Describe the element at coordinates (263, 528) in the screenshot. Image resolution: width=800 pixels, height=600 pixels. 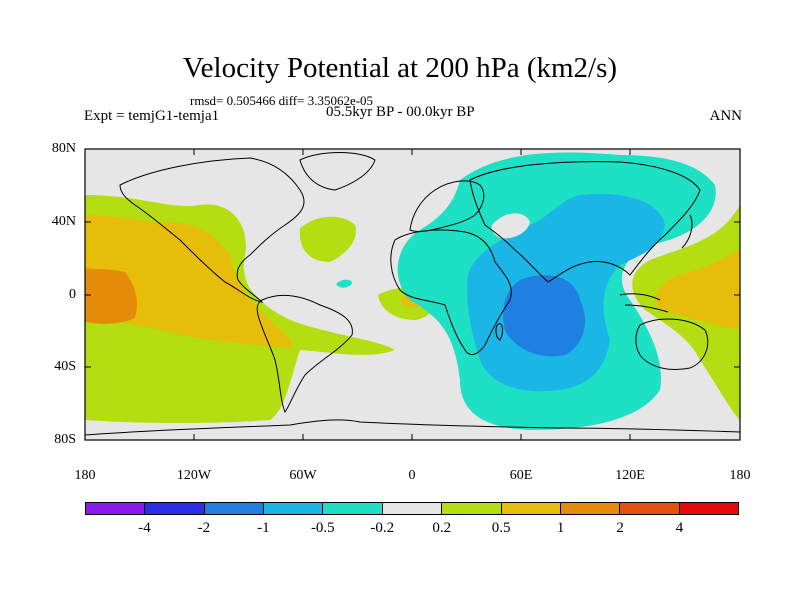
I see `colorbar-label: -1` at that location.